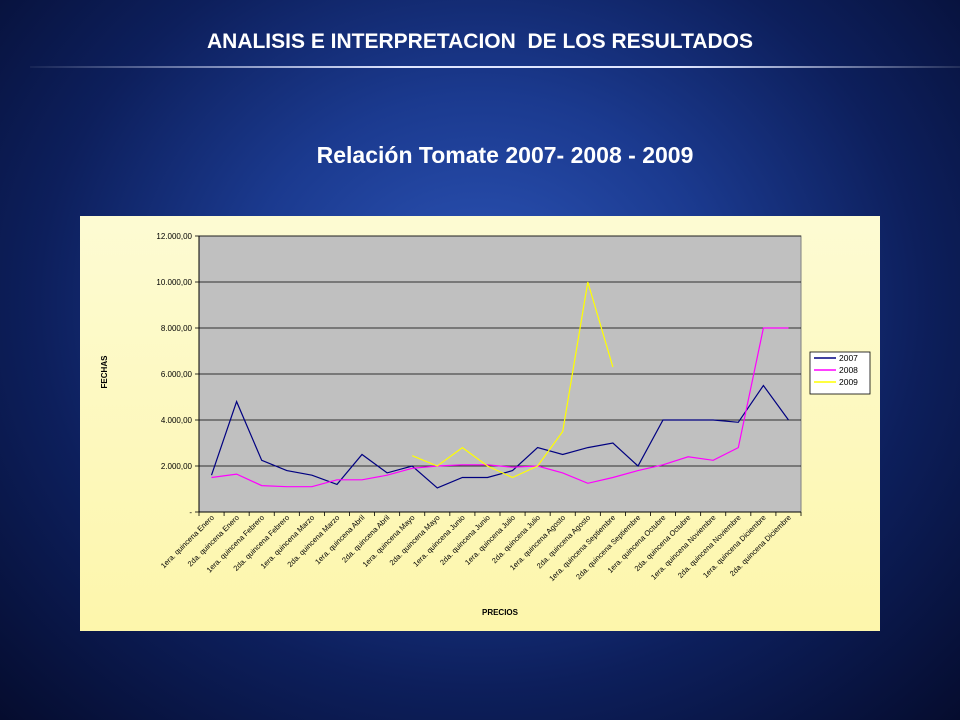 Image resolution: width=960 pixels, height=720 pixels. I want to click on x-axis-title: PRECIOS, so click(500, 612).